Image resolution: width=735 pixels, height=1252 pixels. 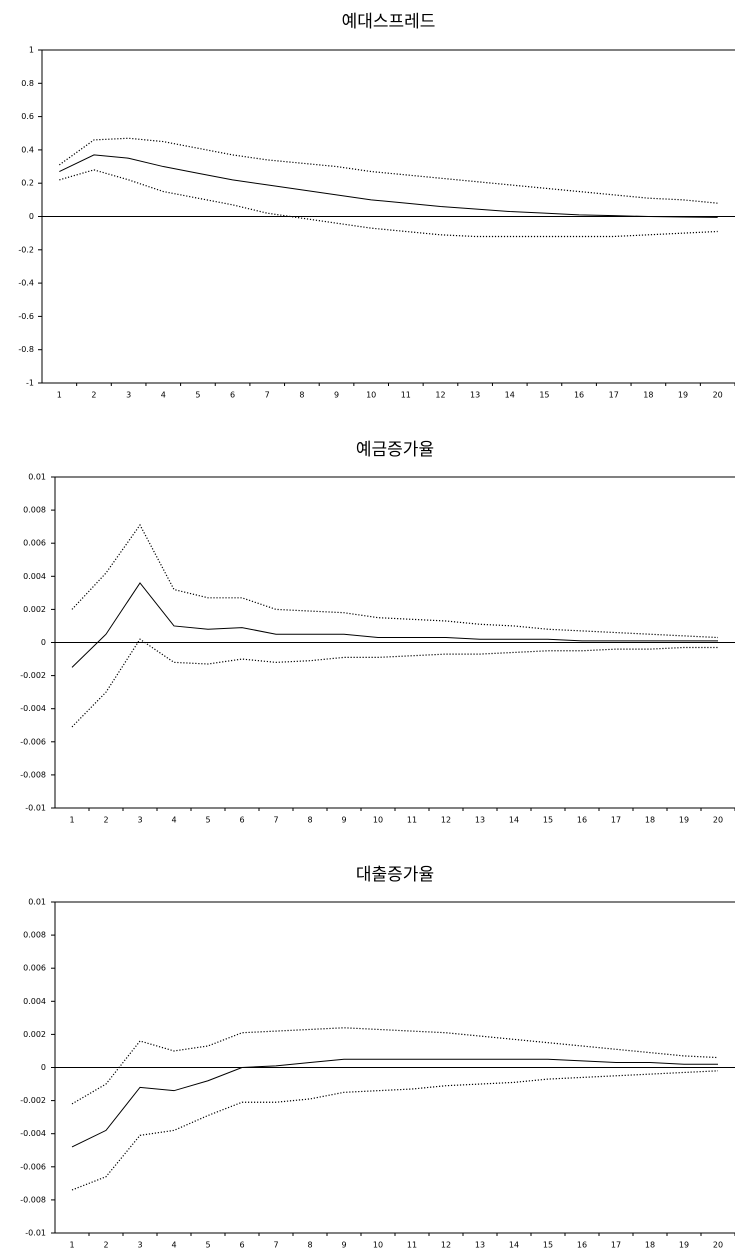 What do you see at coordinates (30, 383) in the screenshot?
I see `y-tick-label: -1` at bounding box center [30, 383].